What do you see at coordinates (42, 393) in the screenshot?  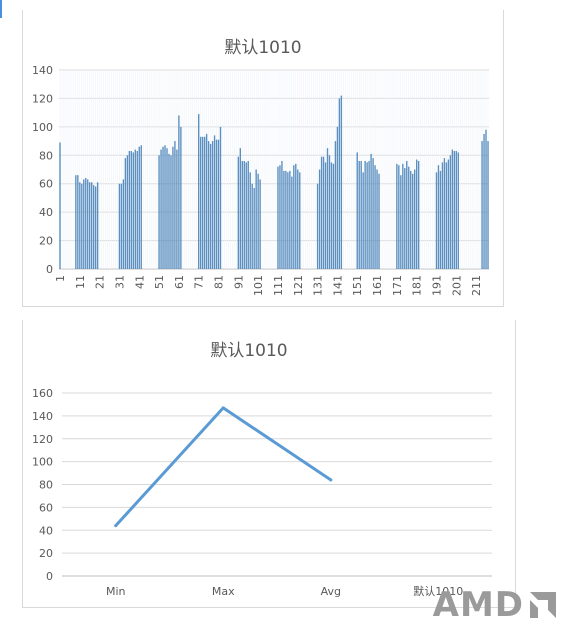 I see `y-tick-label: 160` at bounding box center [42, 393].